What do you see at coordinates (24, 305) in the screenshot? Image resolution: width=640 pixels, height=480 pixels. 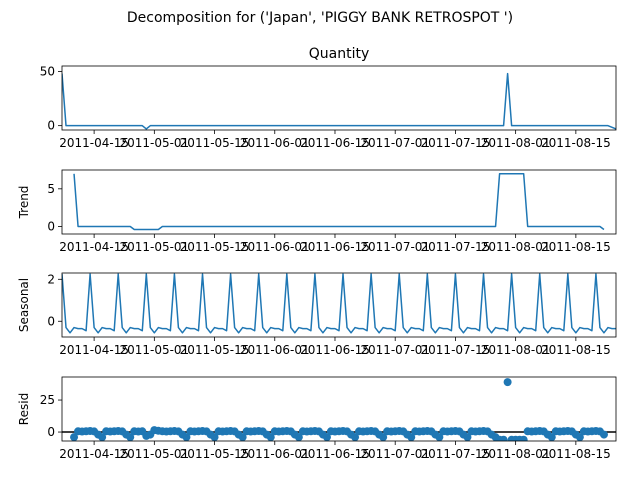 I see `y-axis-label: Seasonal` at bounding box center [24, 305].